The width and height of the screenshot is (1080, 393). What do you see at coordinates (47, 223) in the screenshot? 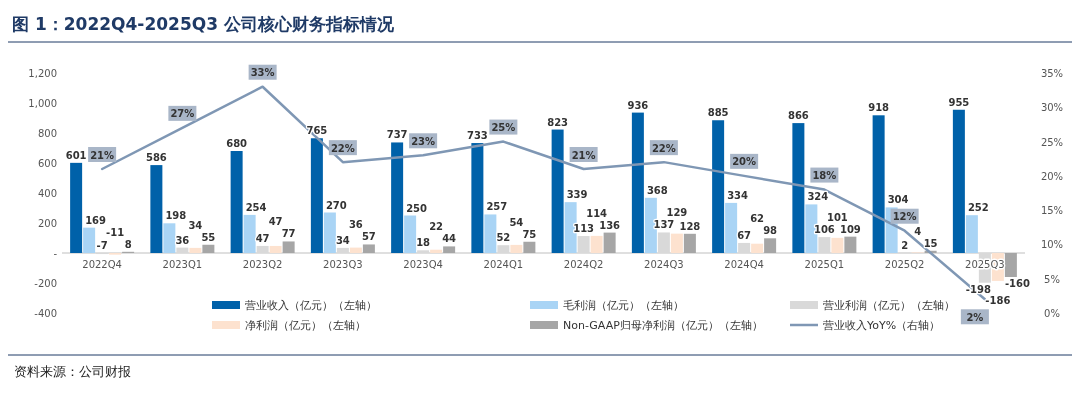
I see `y-tick-label: 200` at bounding box center [47, 223].